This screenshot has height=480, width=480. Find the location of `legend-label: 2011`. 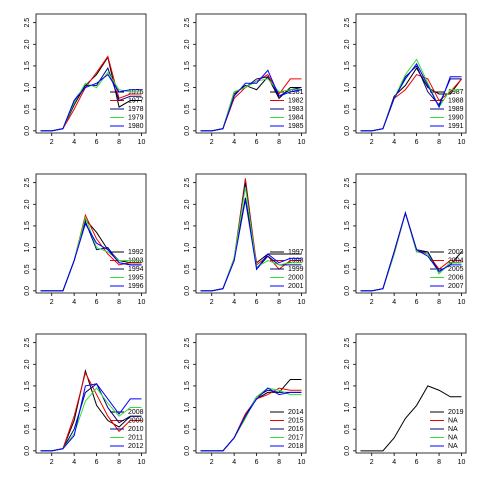

legend-label: 2011 is located at coordinates (135, 437).